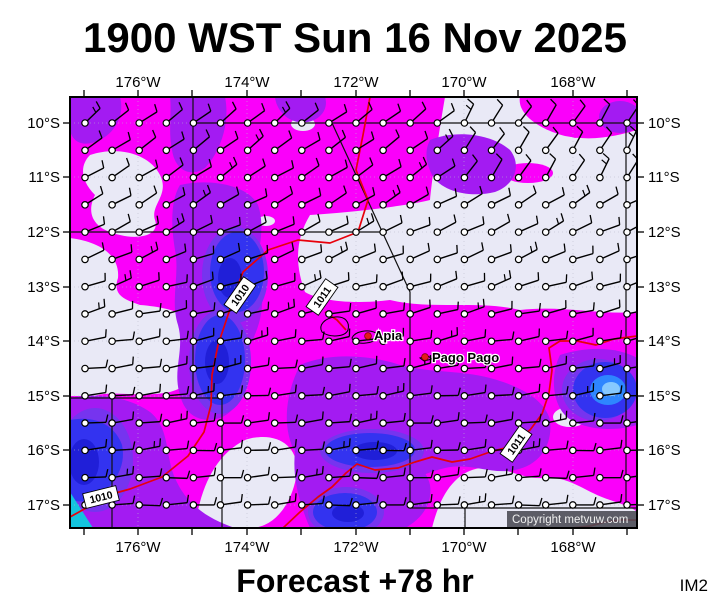 The height and width of the screenshot is (600, 711). I want to click on violet-topleft-corner, so click(96, 120).